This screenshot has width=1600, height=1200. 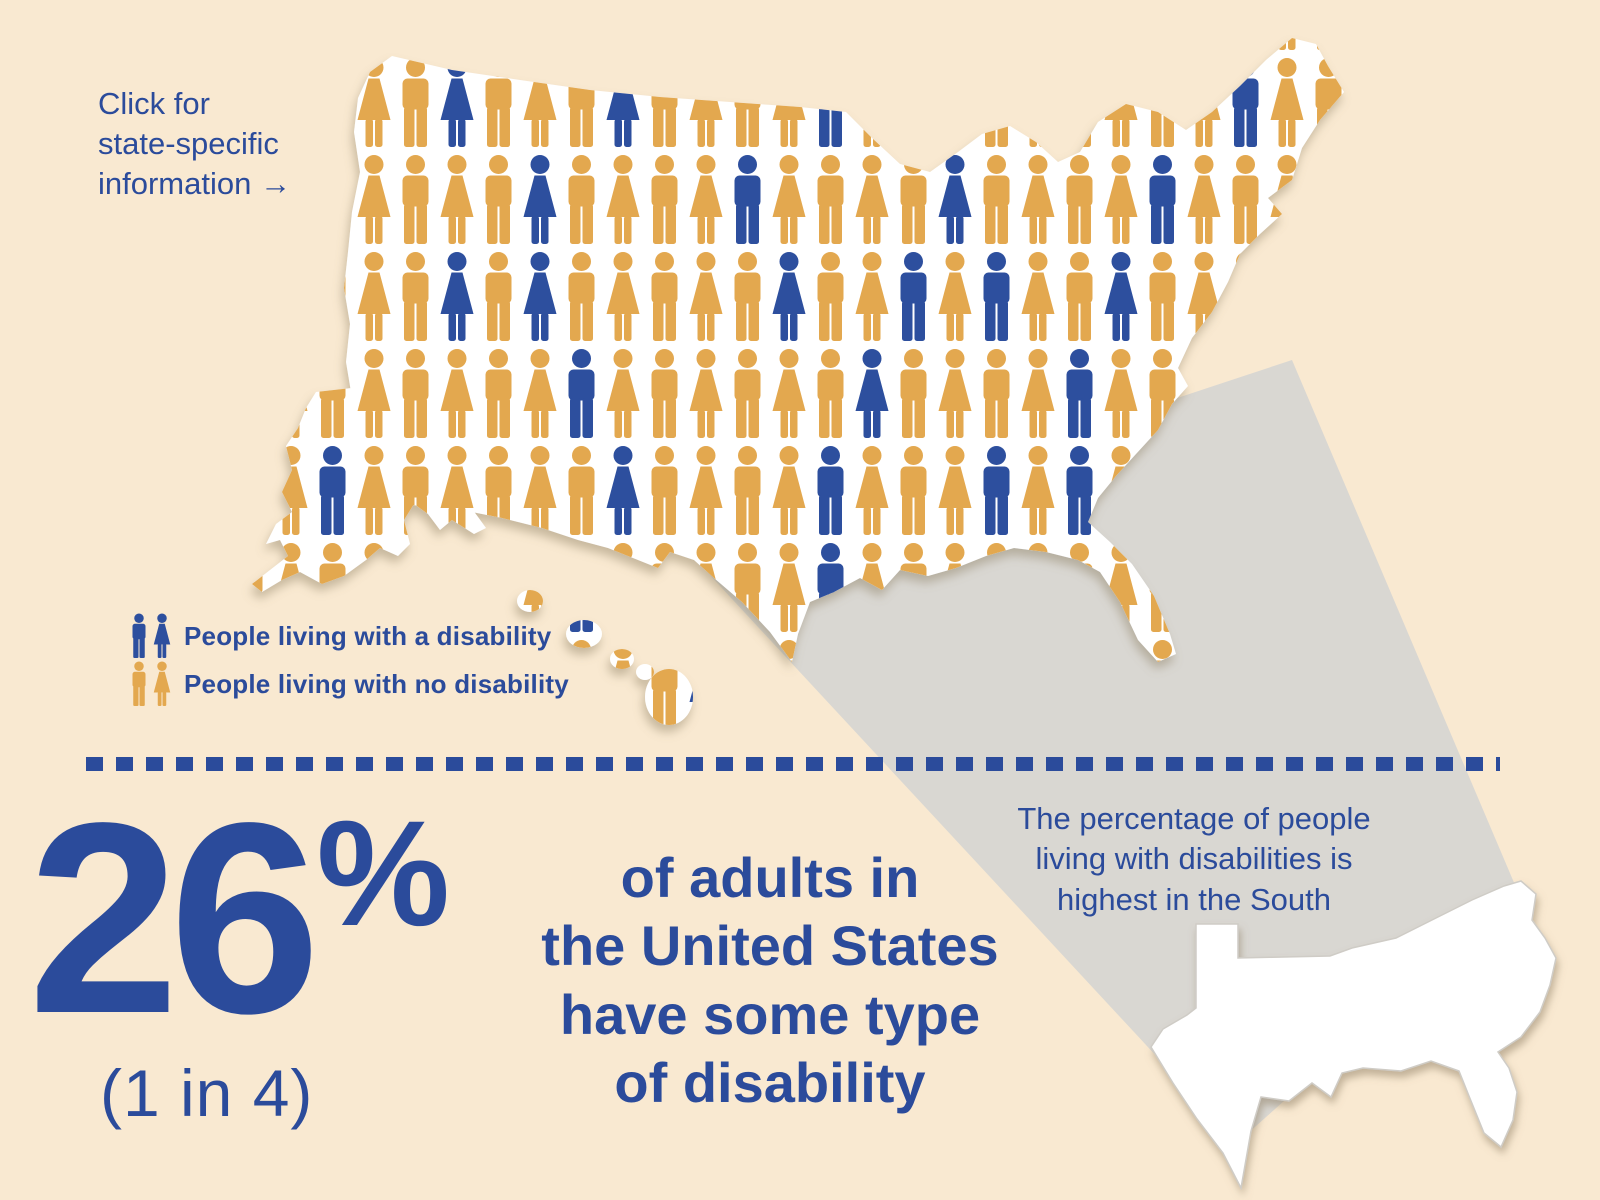 I want to click on state-info-line1: Click for, so click(x=154, y=103).